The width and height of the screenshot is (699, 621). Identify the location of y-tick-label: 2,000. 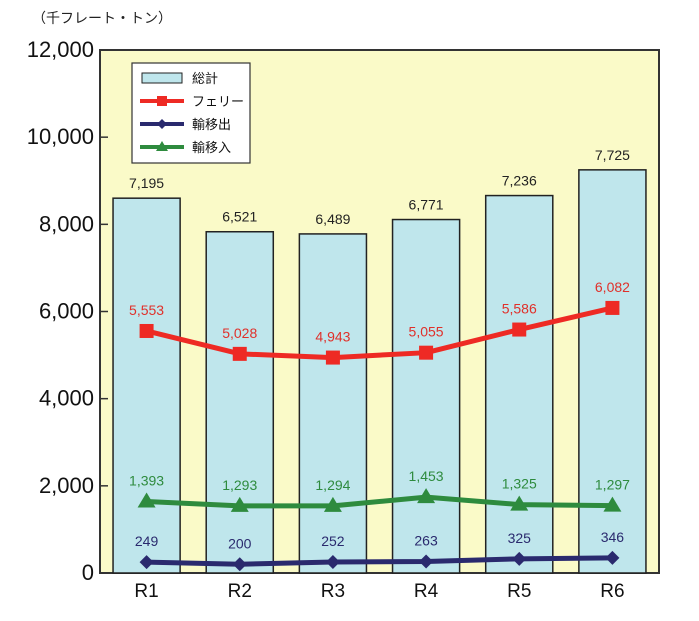
(66, 485).